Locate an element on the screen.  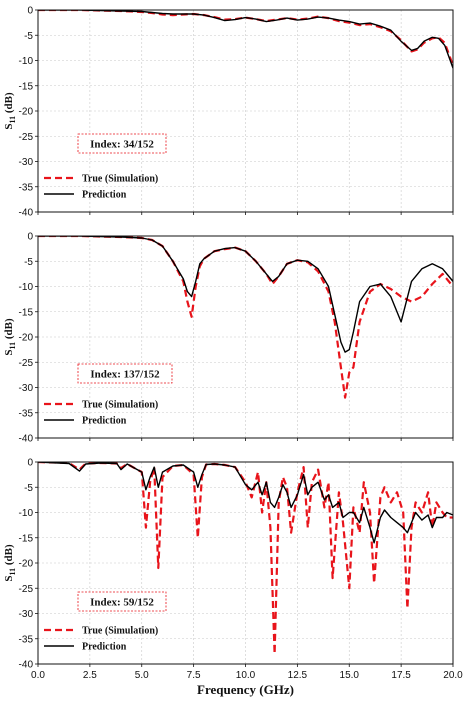
x-tick-label: 2.5 is located at coordinates (90, 675).